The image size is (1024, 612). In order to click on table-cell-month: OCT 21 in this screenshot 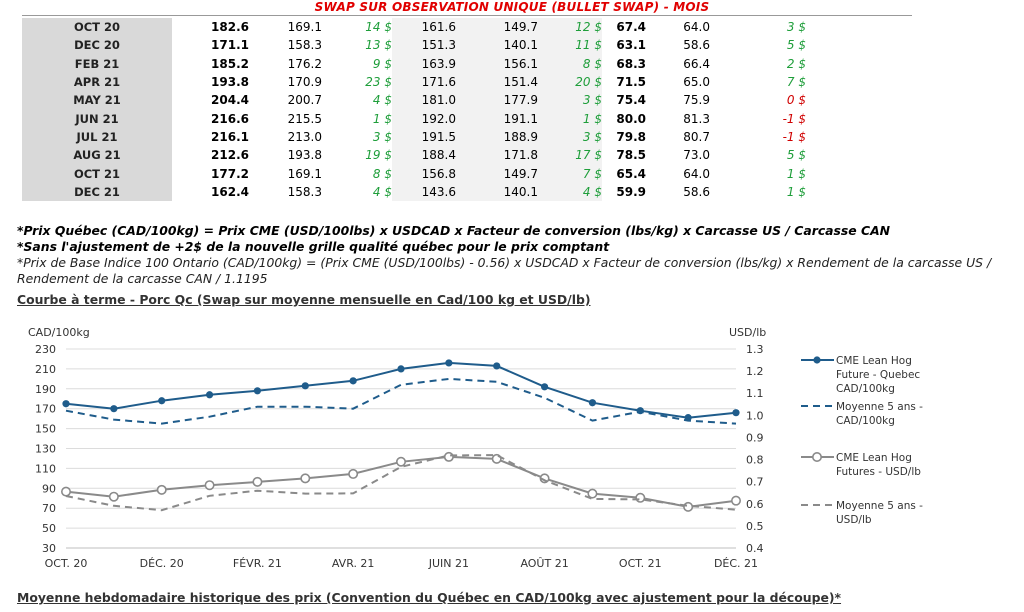, I will do `click(97, 173)`.